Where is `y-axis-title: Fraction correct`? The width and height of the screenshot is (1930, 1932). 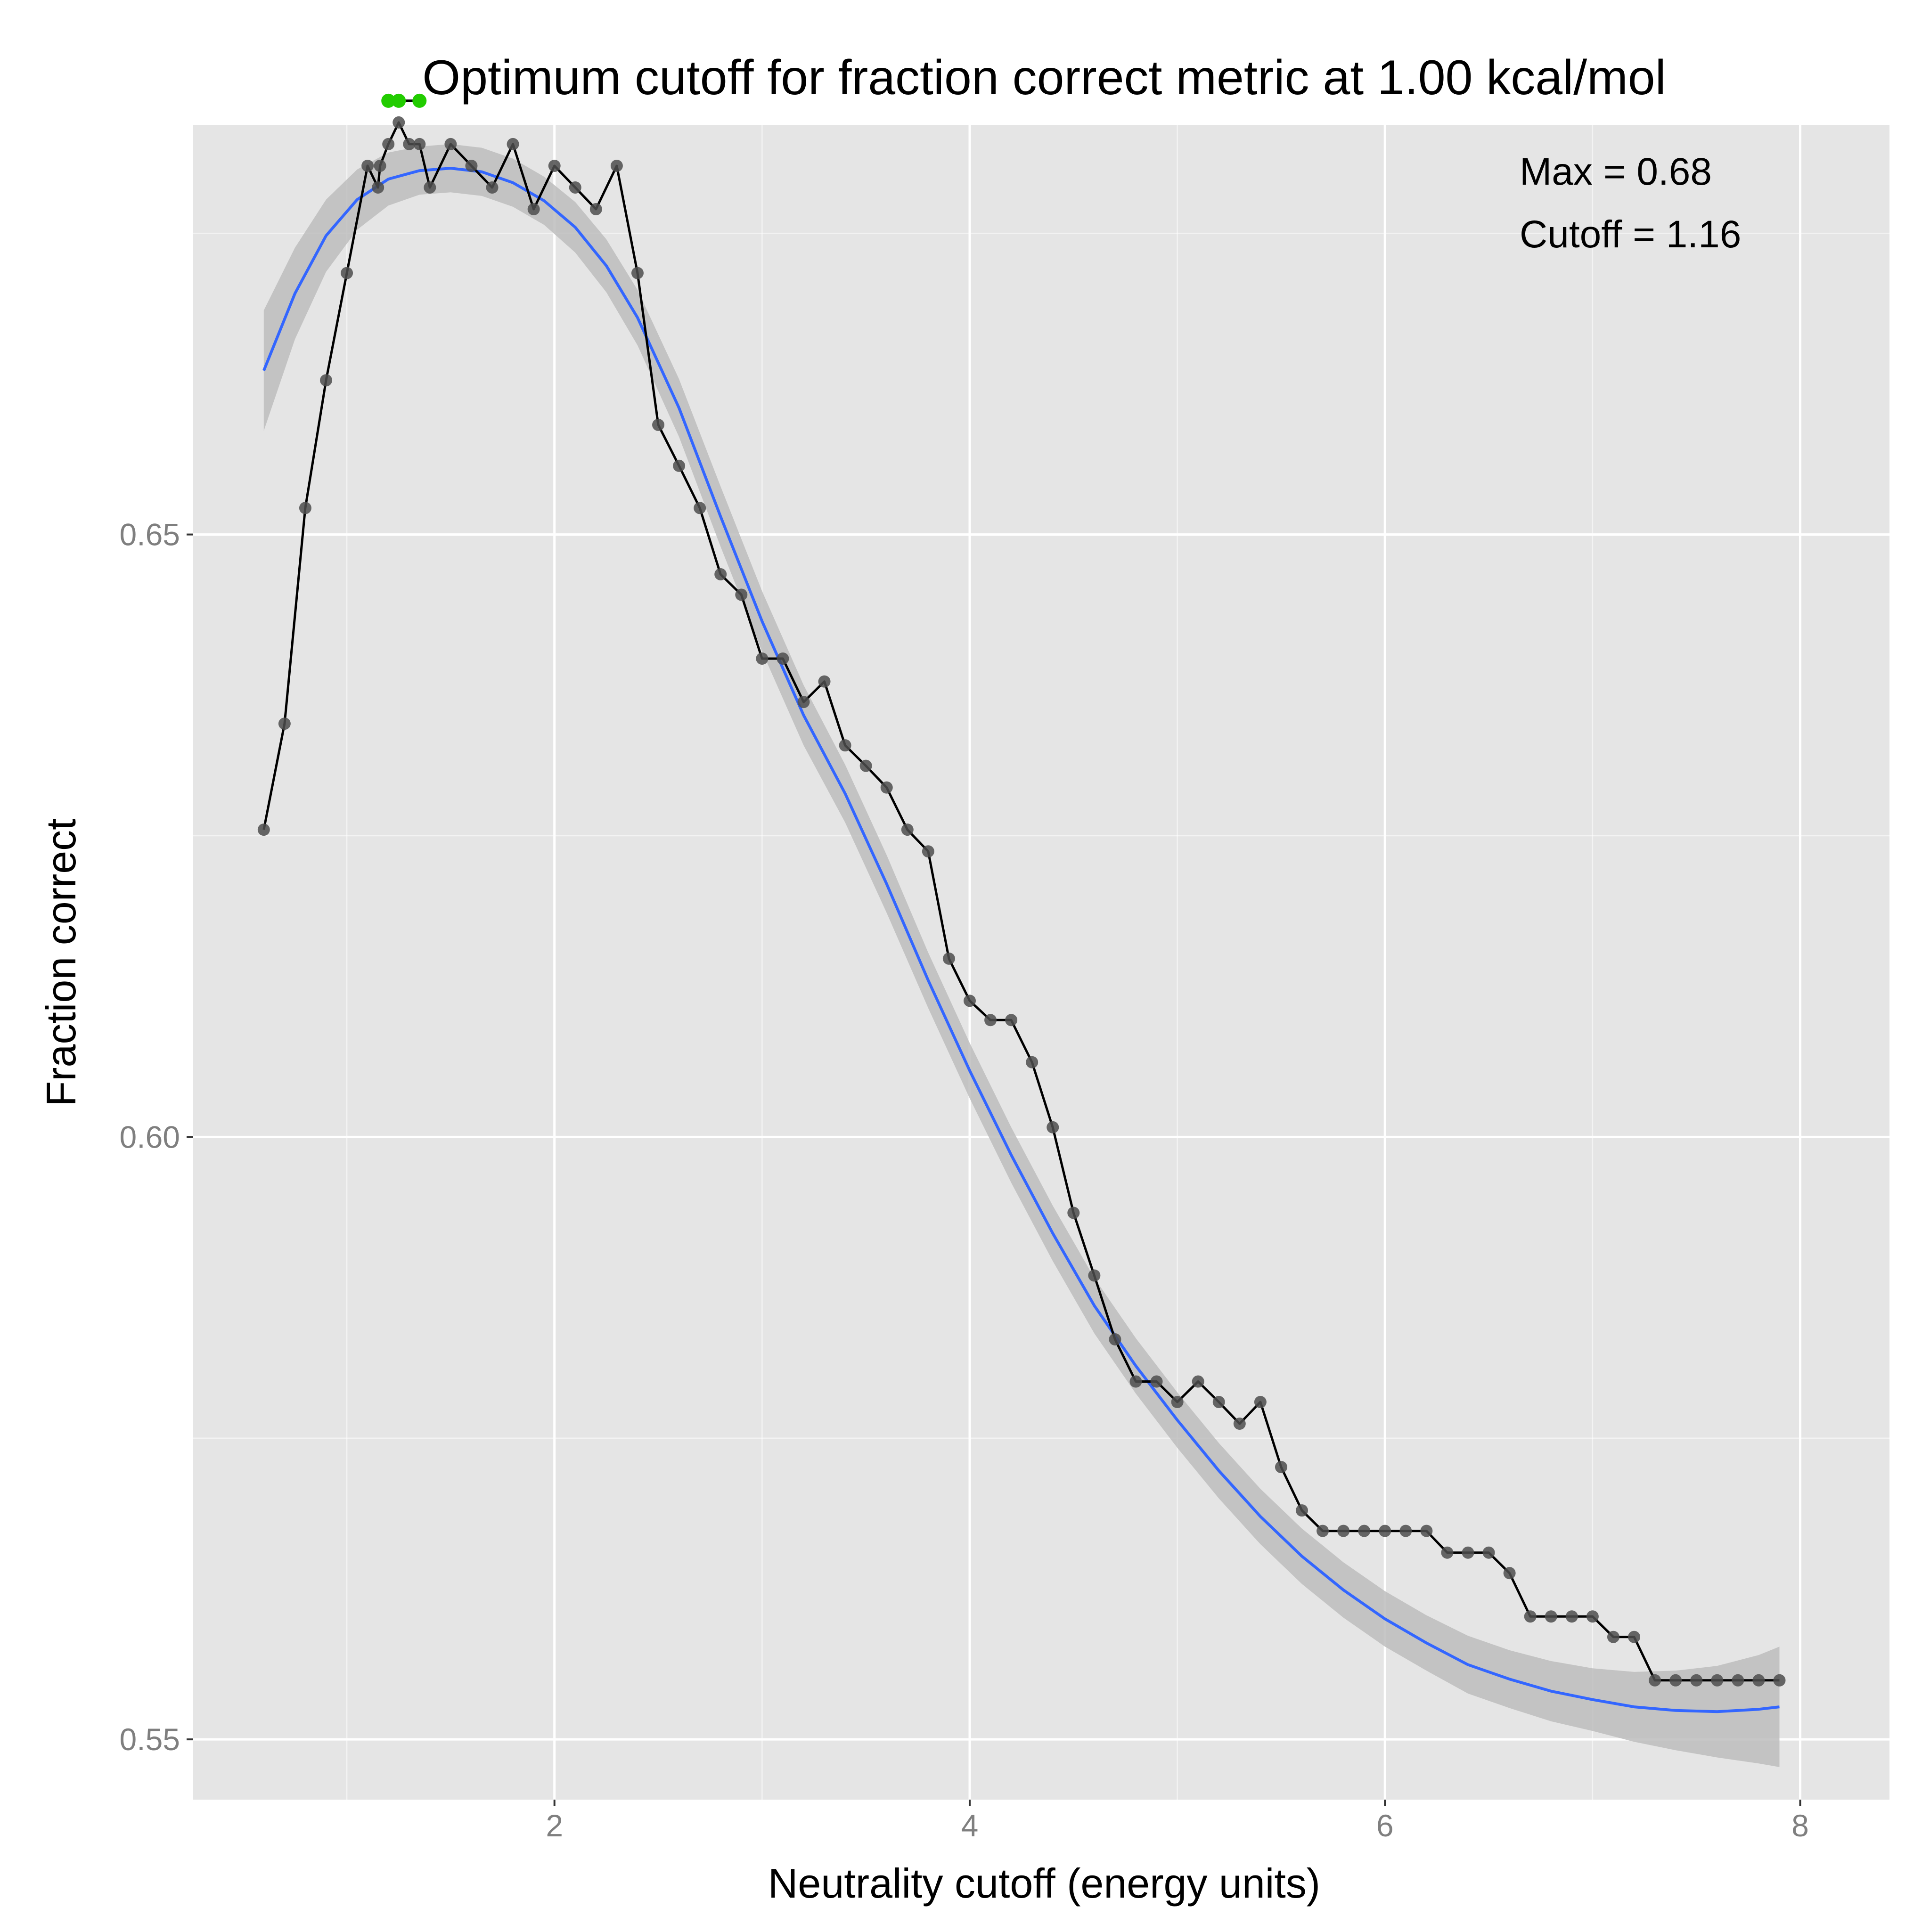
y-axis-title: Fraction correct is located at coordinates (61, 962).